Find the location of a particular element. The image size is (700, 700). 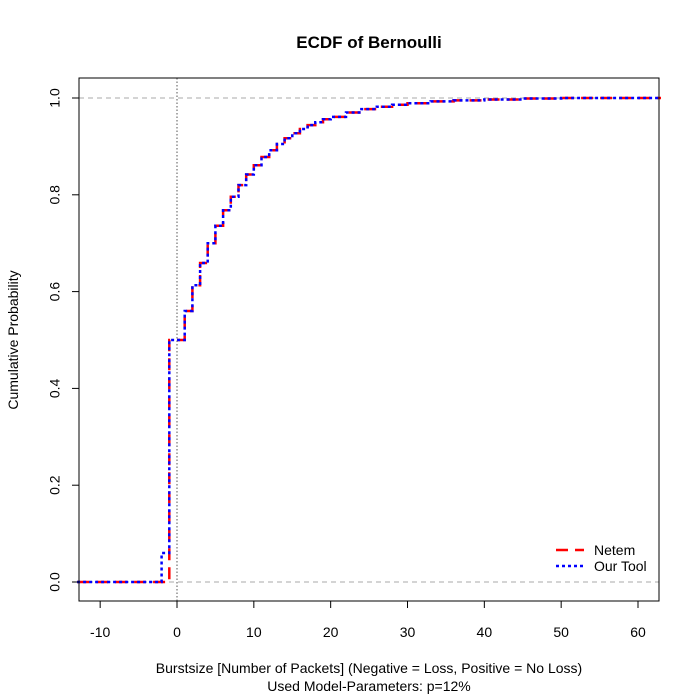

y-axis: 0.0 0.2 0.4 0.6 0.8 1.0 is located at coordinates (63, 340).